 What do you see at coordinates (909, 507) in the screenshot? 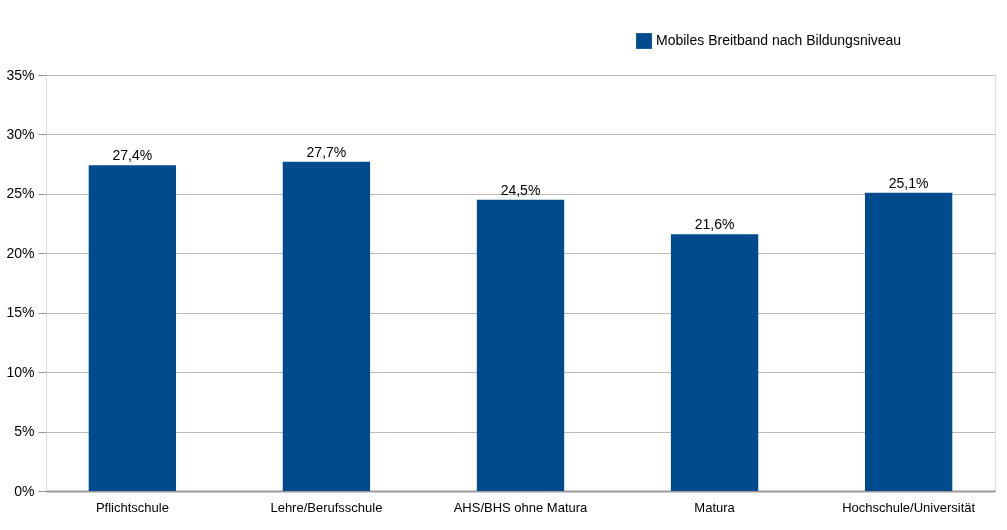
I see `x-tick-label: Hochschule/Universität` at bounding box center [909, 507].